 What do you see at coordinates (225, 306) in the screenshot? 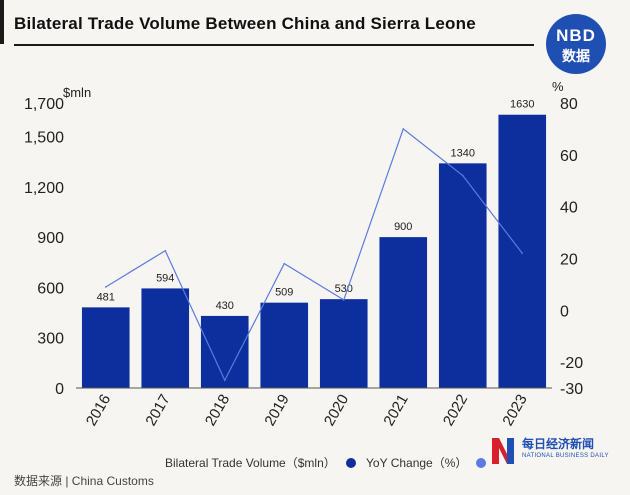
I see `bar-data-label: 430` at bounding box center [225, 306].